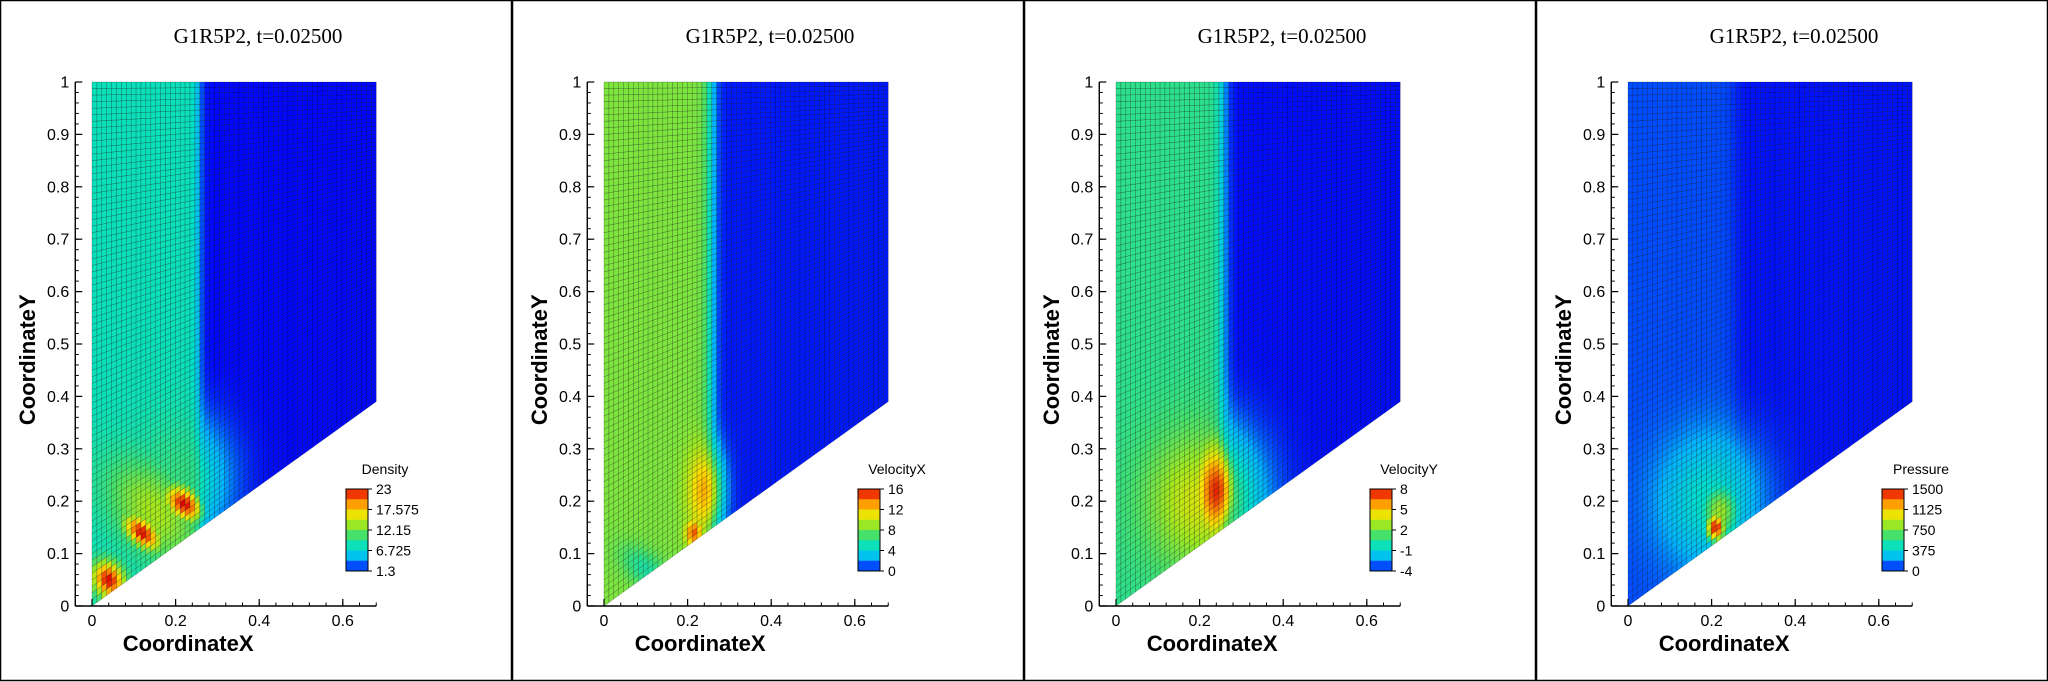 Image resolution: width=2048 pixels, height=682 pixels. What do you see at coordinates (892, 551) in the screenshot?
I see `legend-level-label: 4` at bounding box center [892, 551].